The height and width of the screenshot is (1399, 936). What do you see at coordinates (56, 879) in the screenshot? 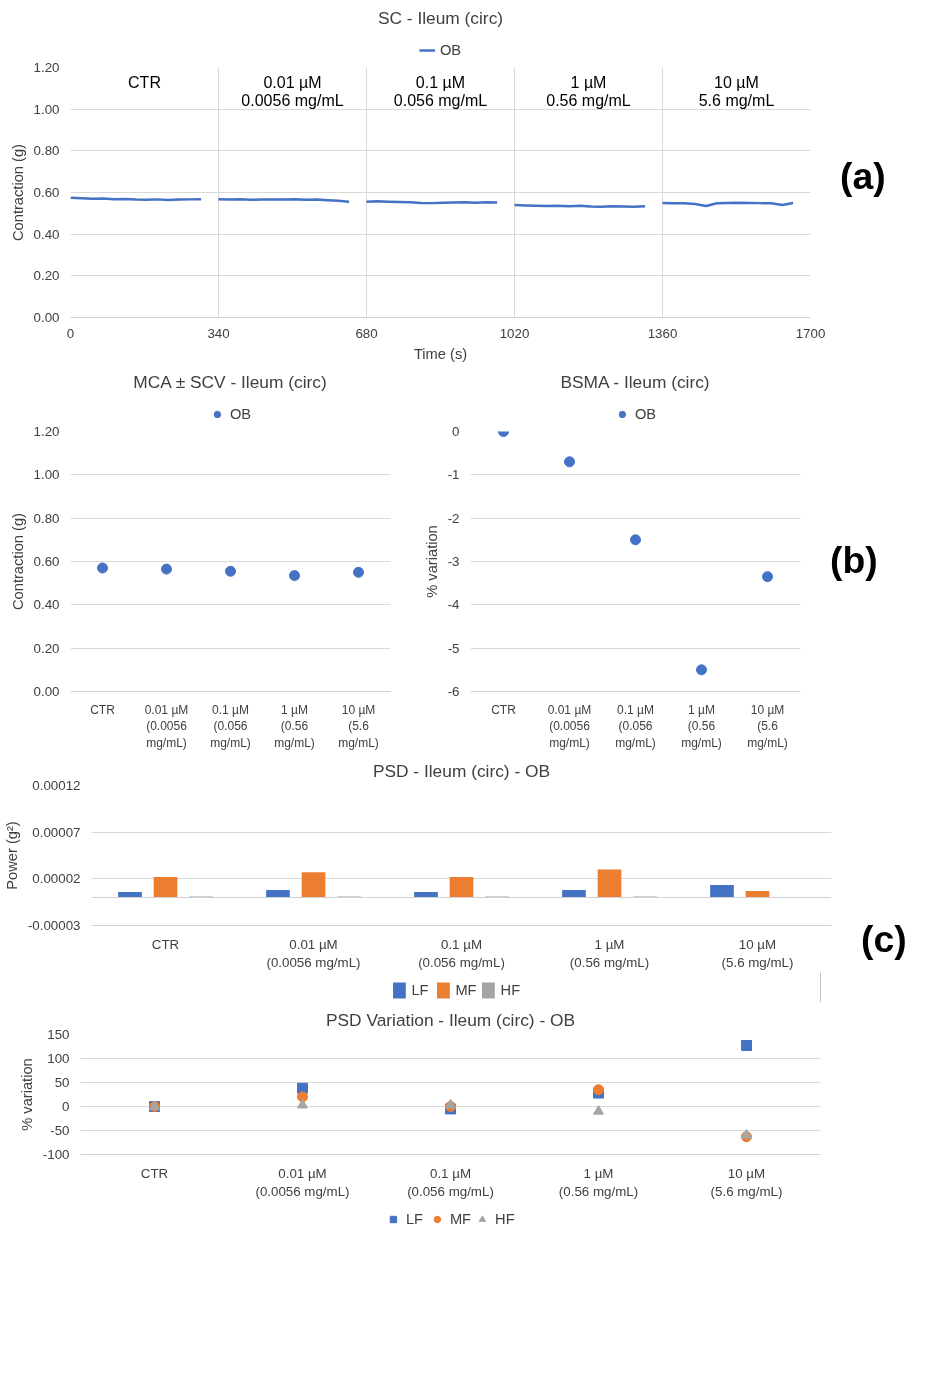
I see `y-tick-label: 0.00002` at bounding box center [56, 879].